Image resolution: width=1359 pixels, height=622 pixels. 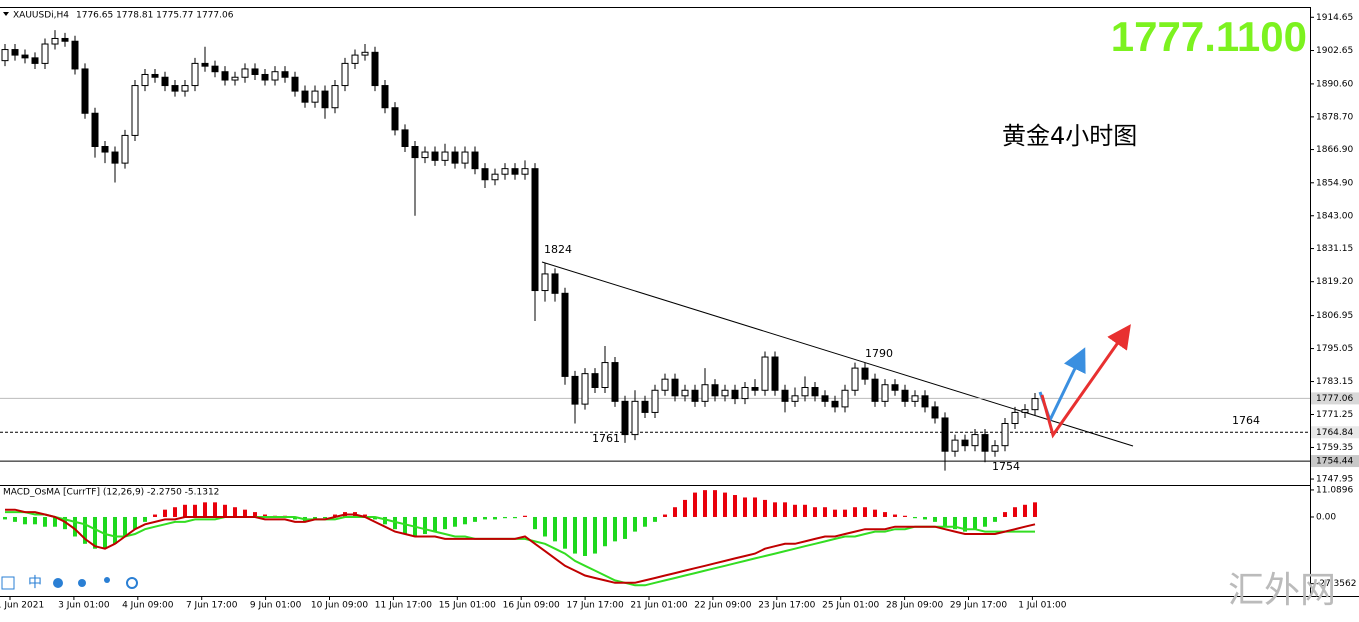 What do you see at coordinates (72, 584) in the screenshot?
I see `toolbar-bg` at bounding box center [72, 584].